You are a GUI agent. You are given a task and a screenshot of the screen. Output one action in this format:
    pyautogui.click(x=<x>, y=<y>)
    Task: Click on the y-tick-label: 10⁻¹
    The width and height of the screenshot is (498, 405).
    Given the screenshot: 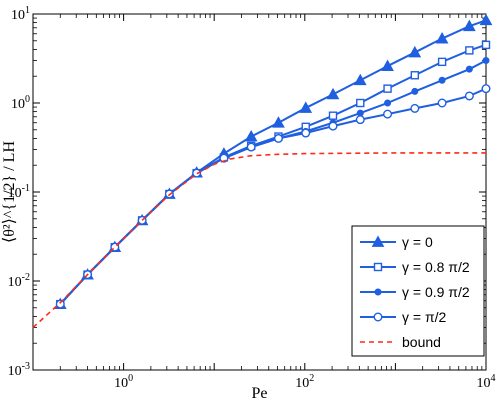 What is the action you would take?
    pyautogui.click(x=19, y=192)
    